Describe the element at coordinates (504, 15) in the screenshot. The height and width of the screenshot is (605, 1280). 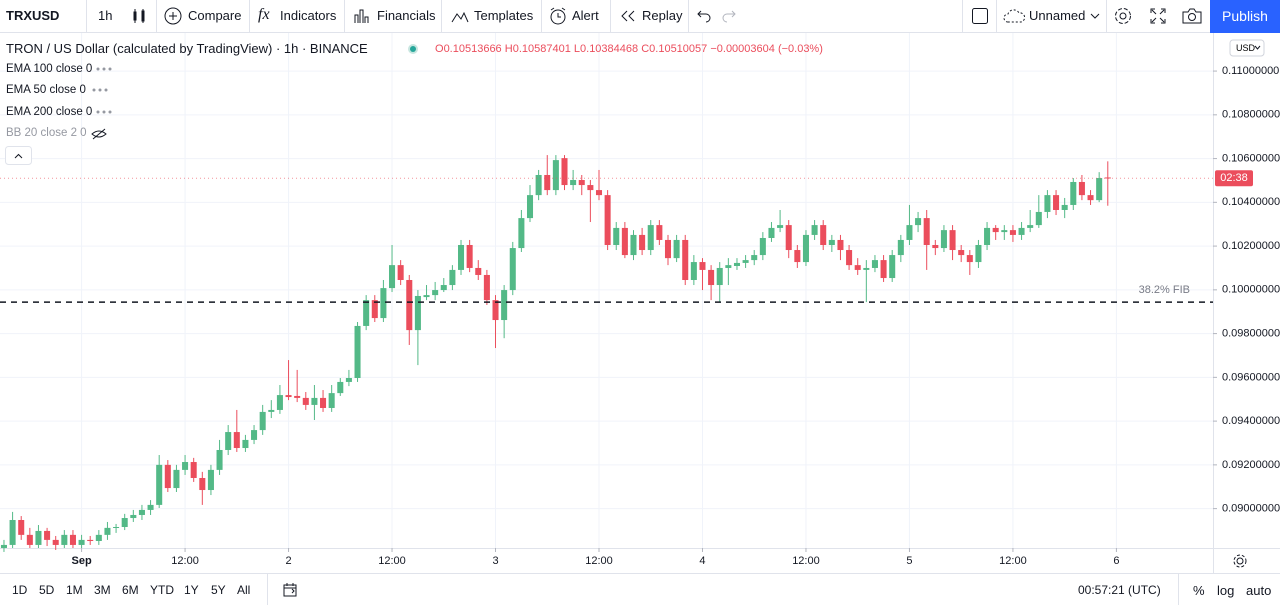
I see `templates-button: Templates` at that location.